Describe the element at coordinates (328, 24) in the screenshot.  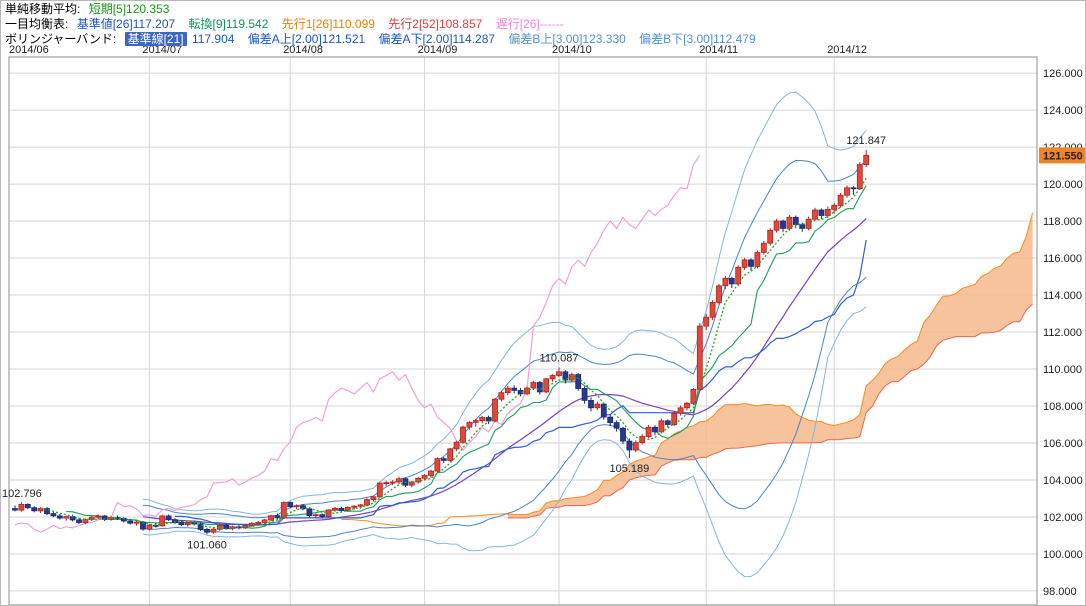
I see `ichimoku-senkou1-value: 先行1[26]110.099` at that location.